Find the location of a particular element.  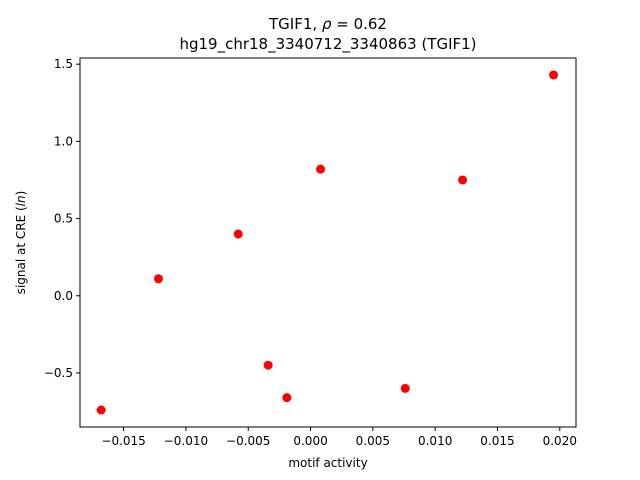

y-tick-label: 0.5 is located at coordinates (63, 219).